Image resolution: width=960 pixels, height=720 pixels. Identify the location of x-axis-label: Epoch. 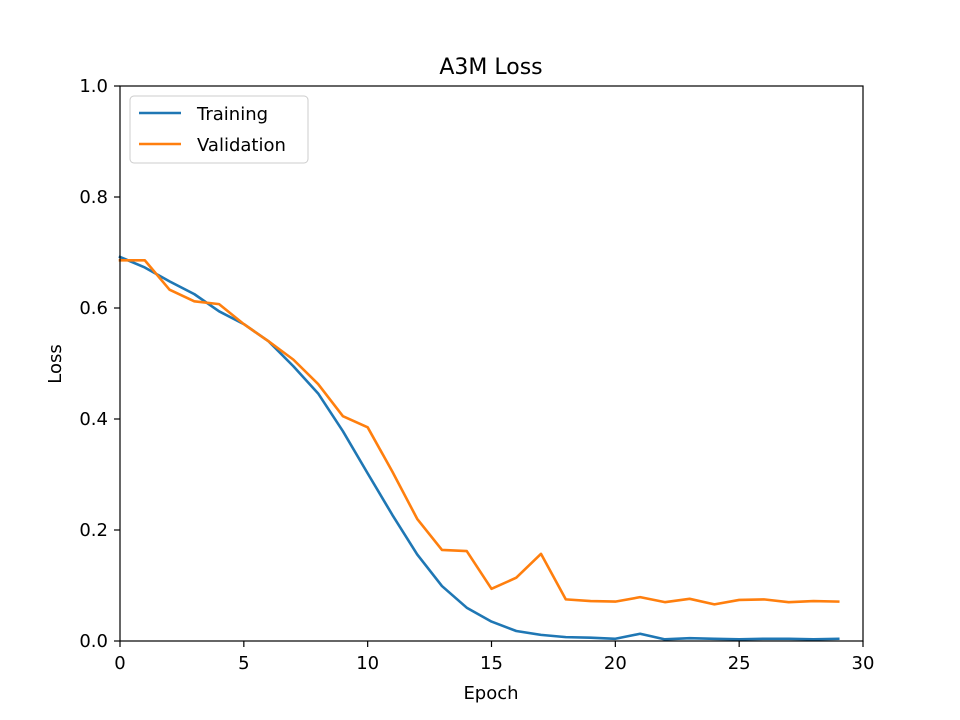
(490, 693).